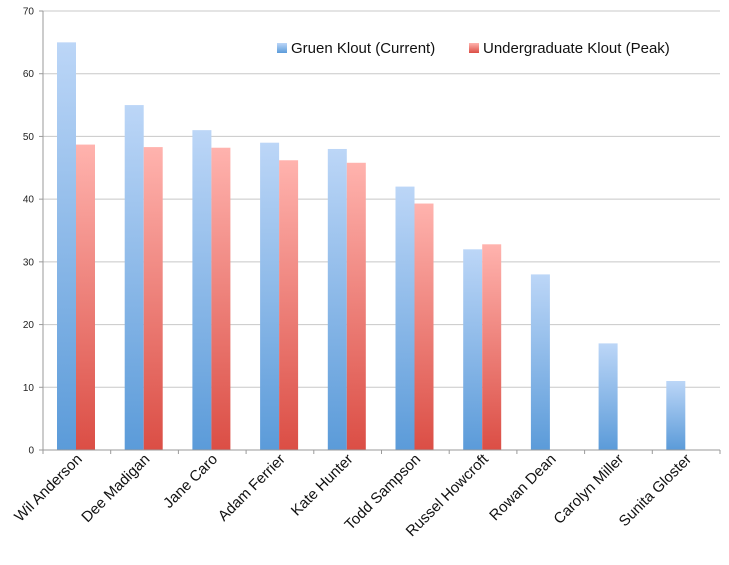  Describe the element at coordinates (190, 481) in the screenshot. I see `category-label: Jane Caro` at that location.